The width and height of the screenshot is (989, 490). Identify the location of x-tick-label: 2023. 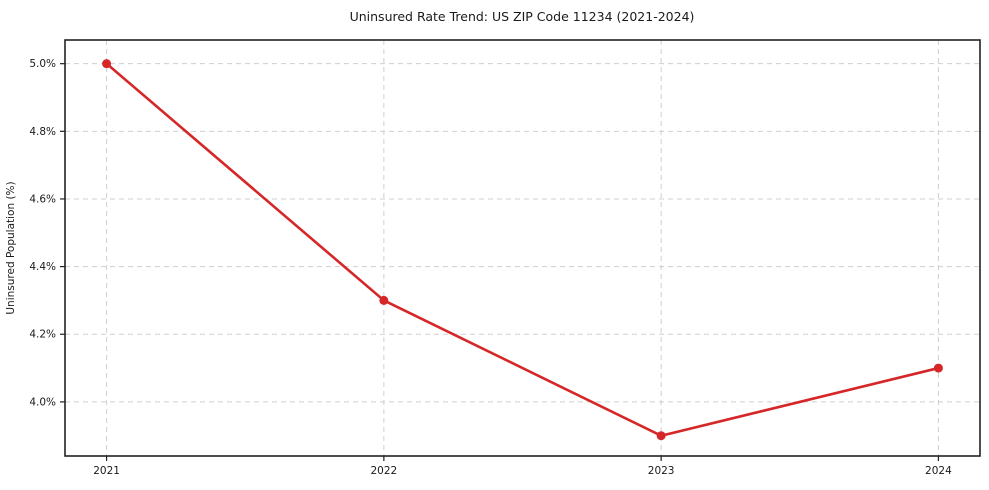
(661, 471).